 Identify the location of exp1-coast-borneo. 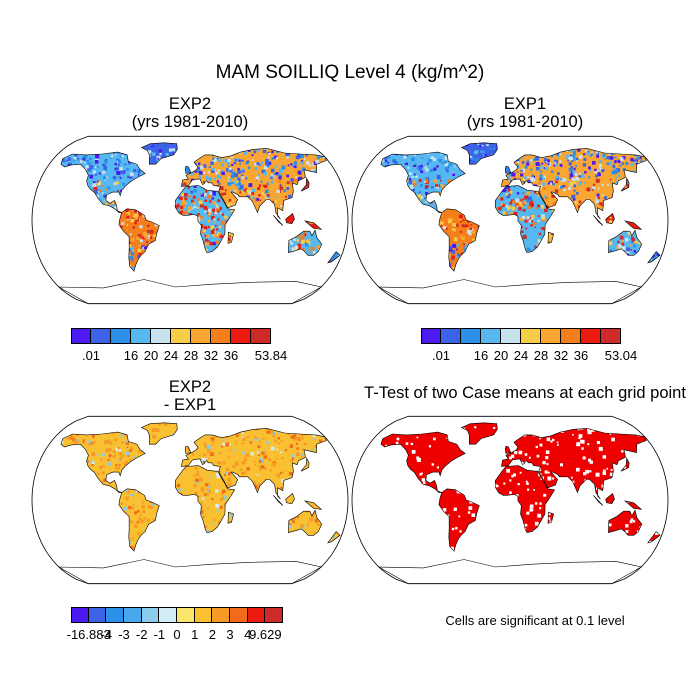
(610, 218).